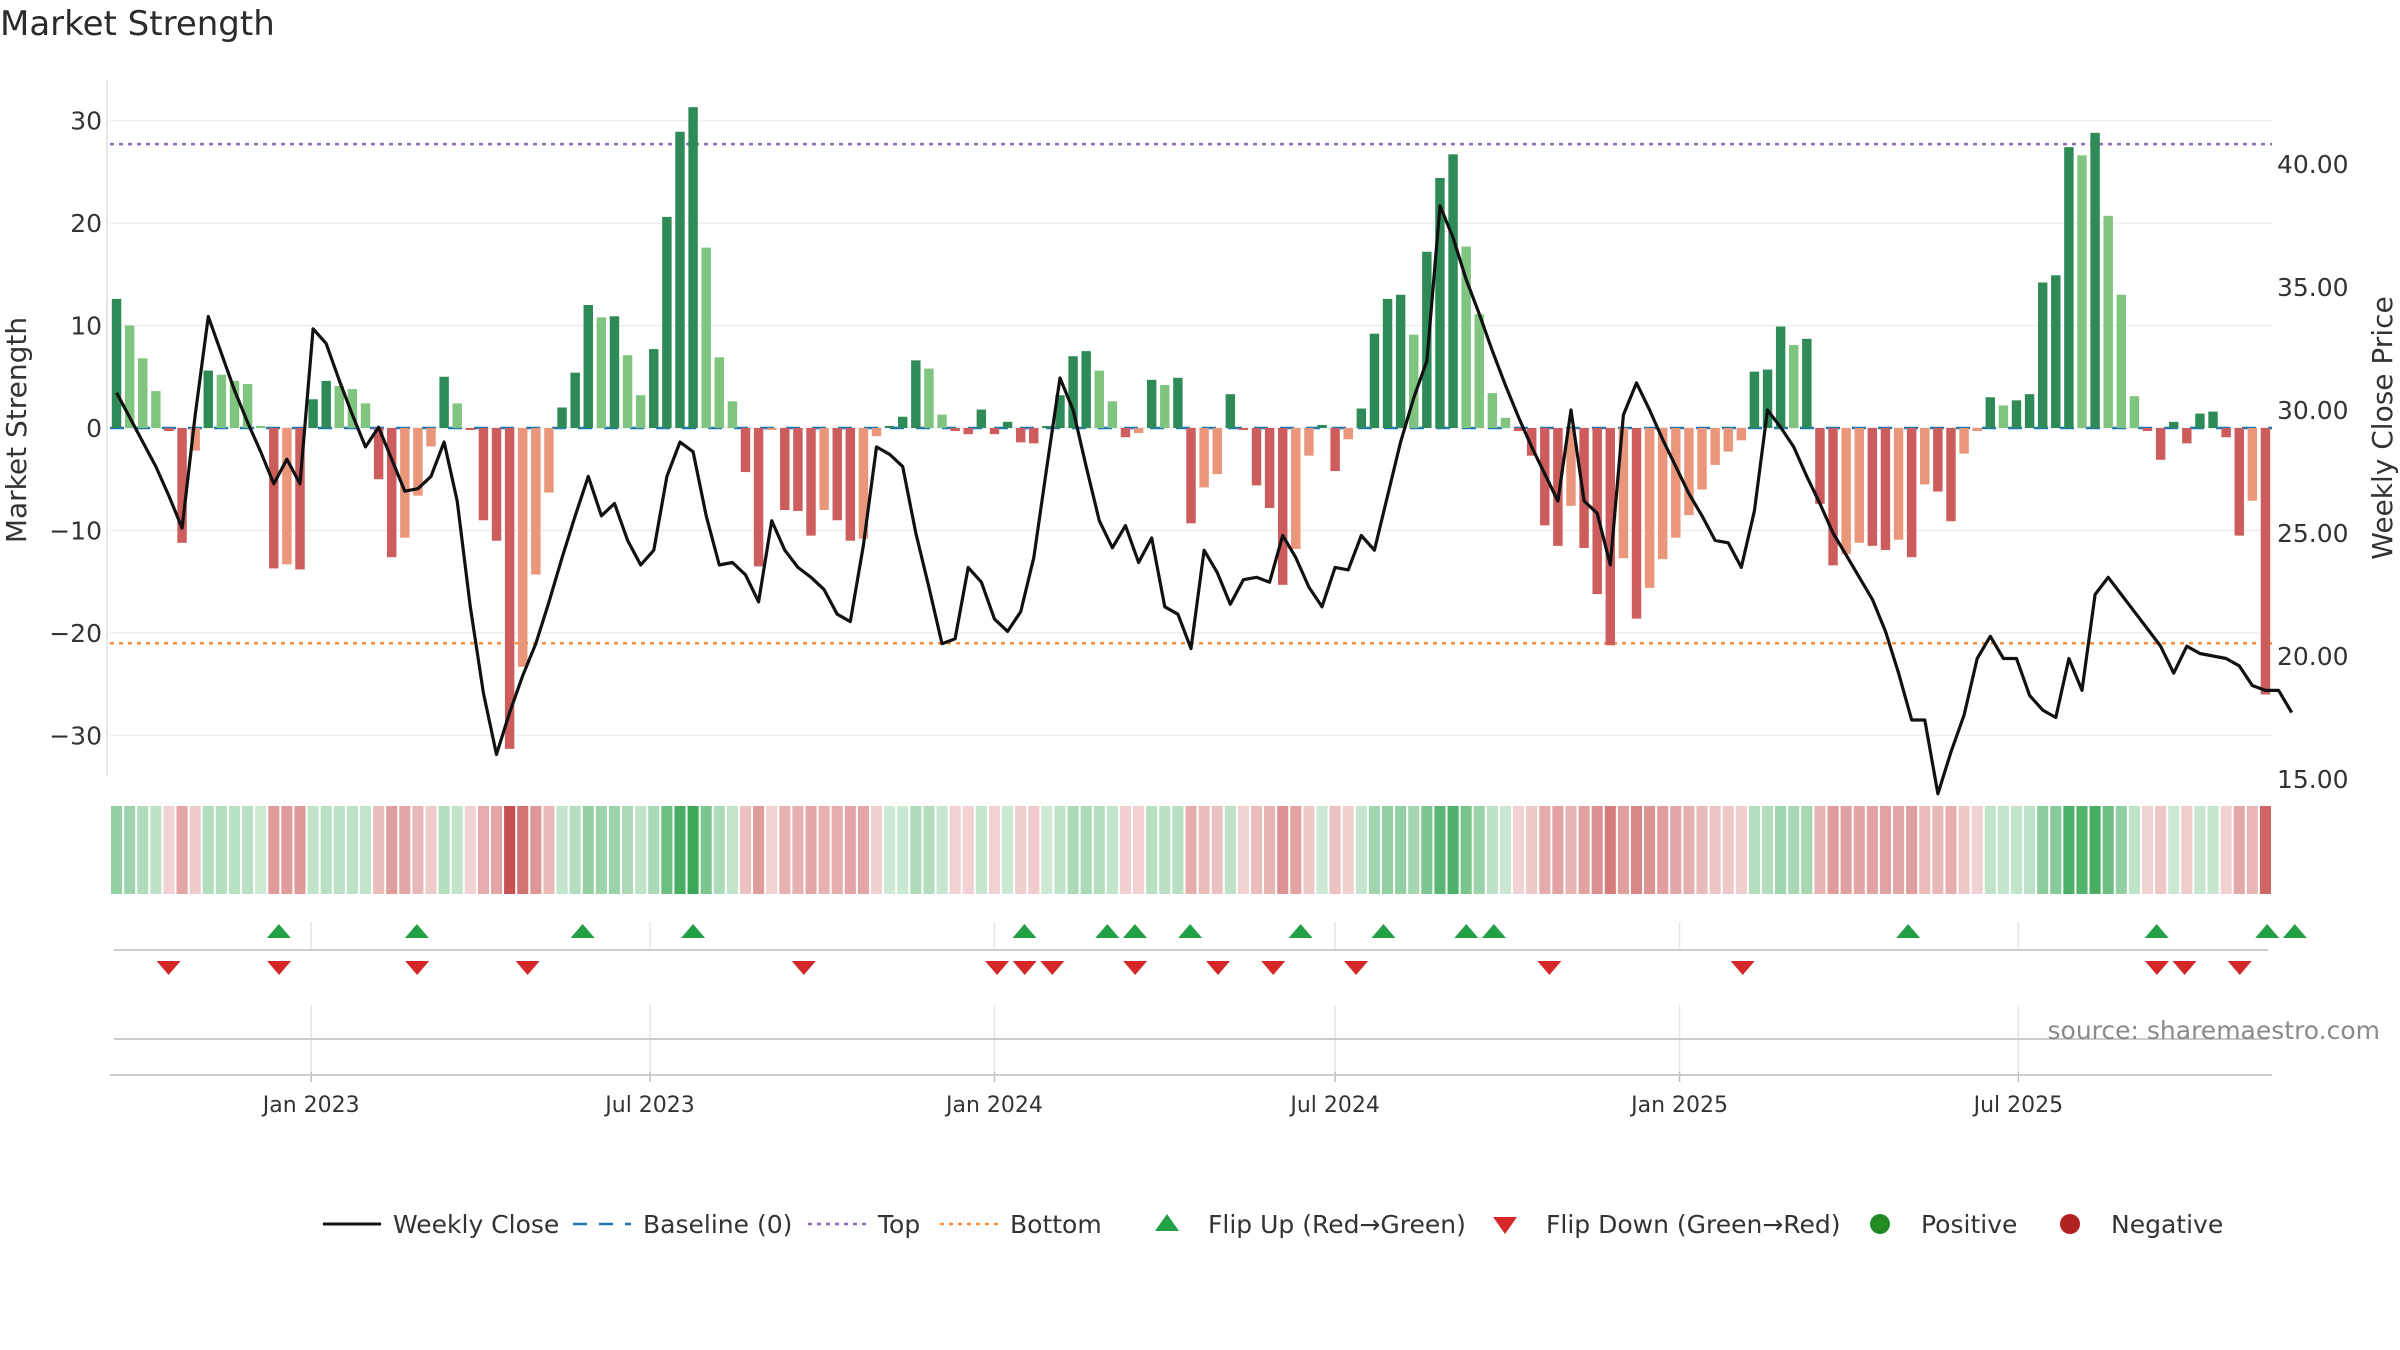  I want to click on y2-tick-label: 15.00, so click(2313, 779).